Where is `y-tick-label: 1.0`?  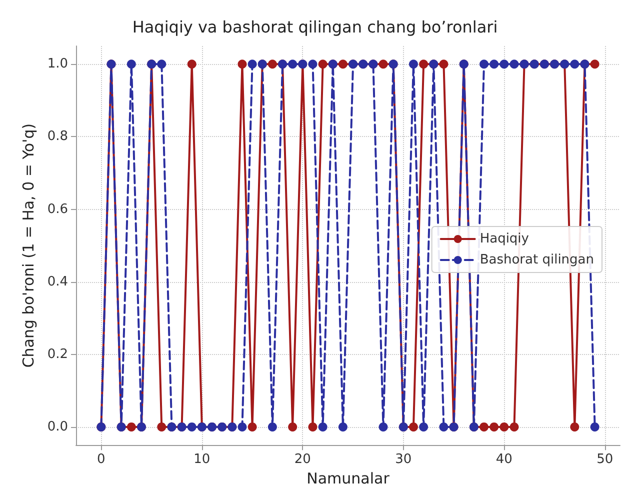 y-tick-label: 1.0 is located at coordinates (57, 64).